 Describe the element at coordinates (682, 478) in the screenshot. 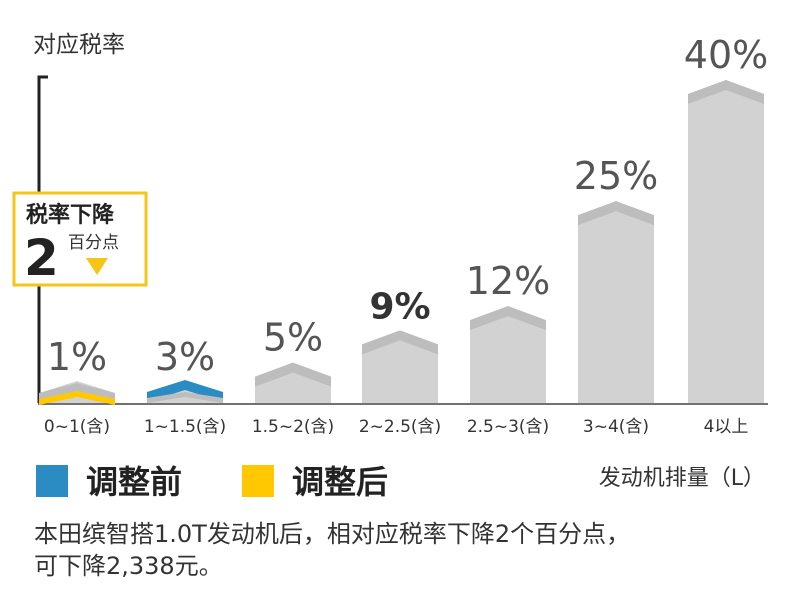

I see `x-axis-label: 发动机排量（L）` at that location.